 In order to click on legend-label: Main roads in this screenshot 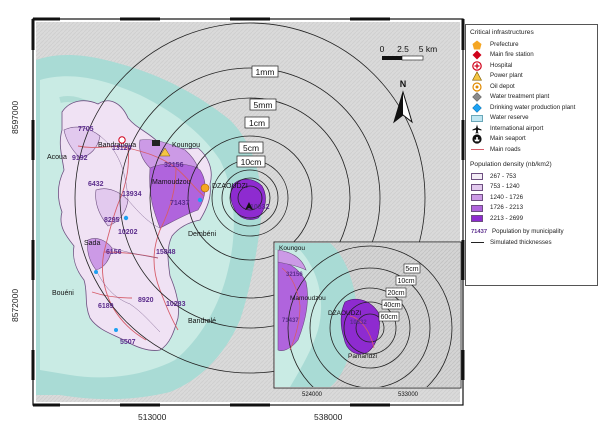, I will do `click(505, 149)`.